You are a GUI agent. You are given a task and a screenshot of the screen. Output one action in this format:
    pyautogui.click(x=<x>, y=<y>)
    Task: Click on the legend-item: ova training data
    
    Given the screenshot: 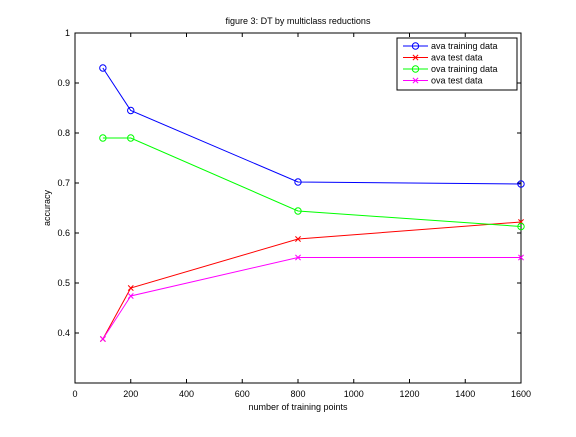 What is the action you would take?
    pyautogui.click(x=450, y=69)
    